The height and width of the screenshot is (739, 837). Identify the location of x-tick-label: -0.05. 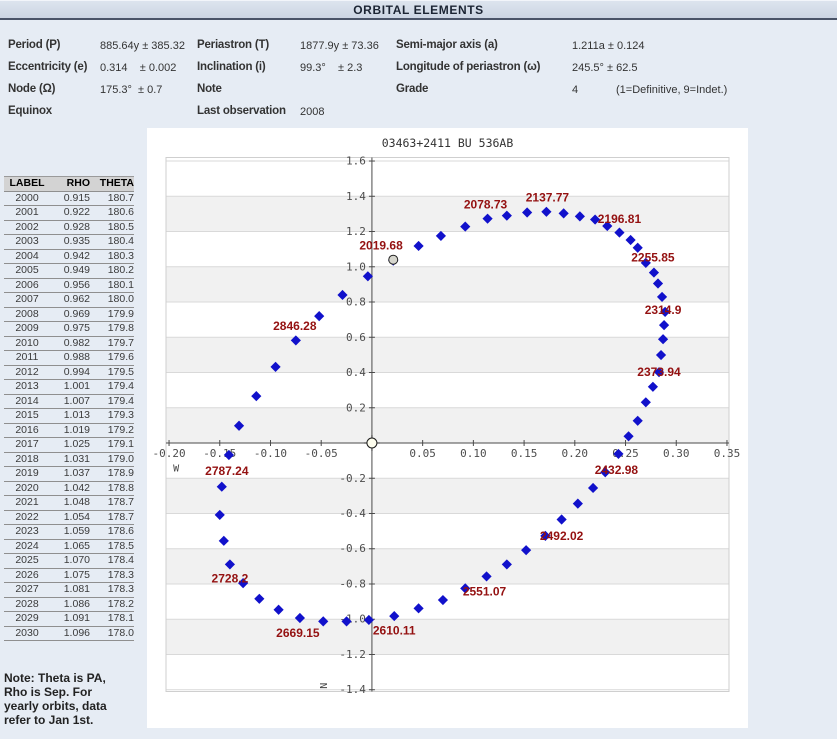
(321, 453).